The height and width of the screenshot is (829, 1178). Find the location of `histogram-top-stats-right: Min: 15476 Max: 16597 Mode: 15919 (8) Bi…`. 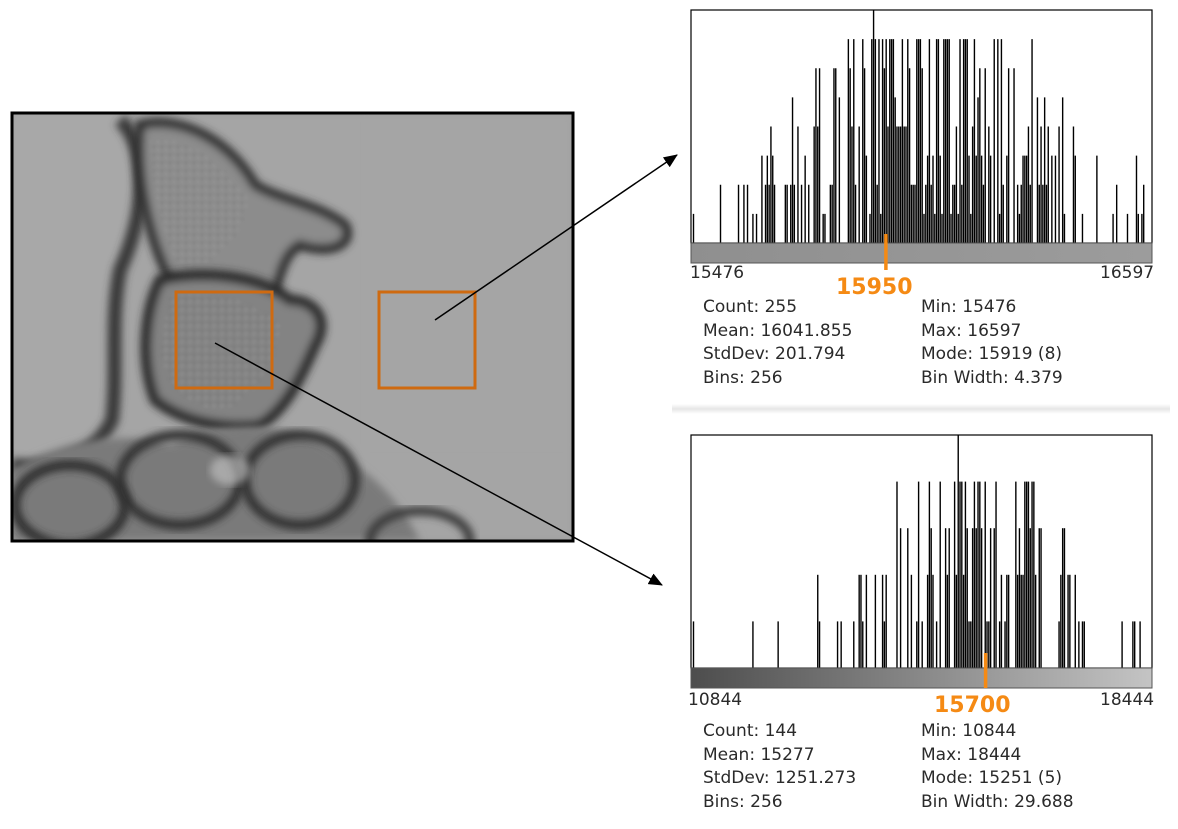

histogram-top-stats-right: Min: 15476 Max: 16597 Mode: 15919 (8) Bi… is located at coordinates (992, 343).